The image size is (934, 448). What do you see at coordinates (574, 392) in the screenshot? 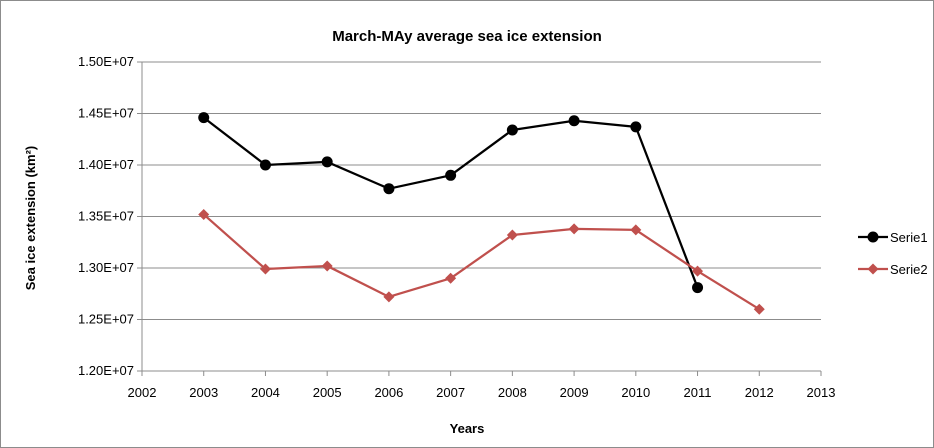
I see `x-tick-label: 2009` at bounding box center [574, 392].